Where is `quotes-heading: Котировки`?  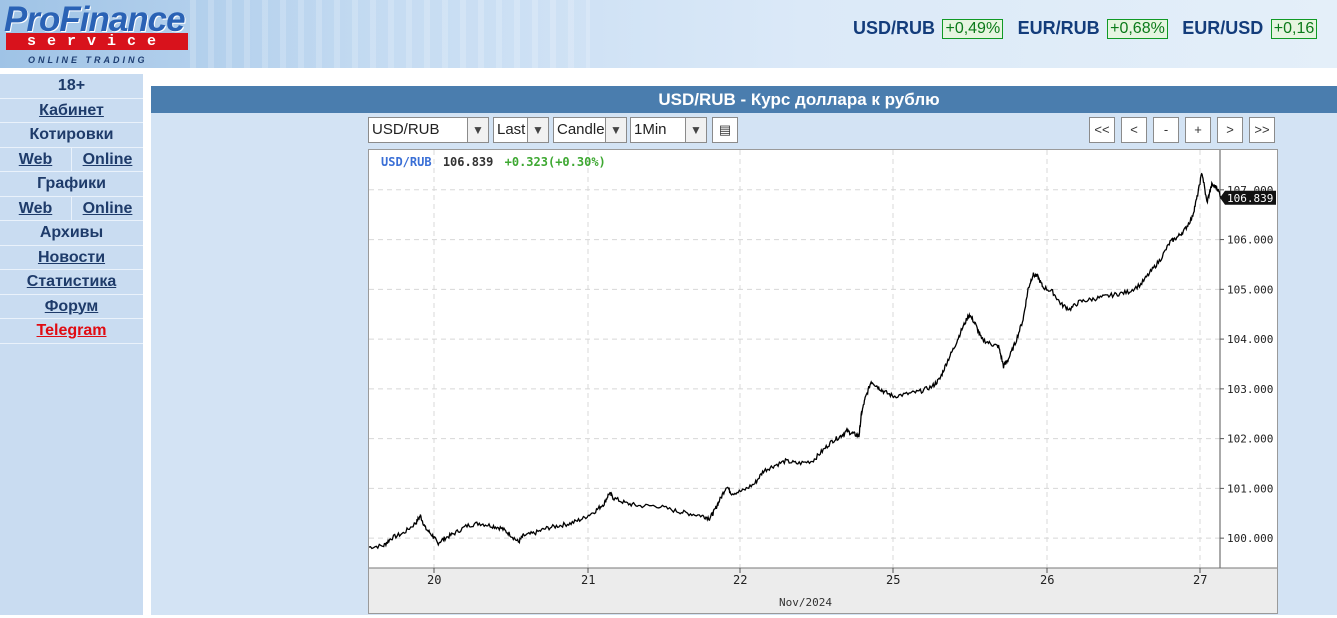
quotes-heading: Котировки is located at coordinates (71, 134).